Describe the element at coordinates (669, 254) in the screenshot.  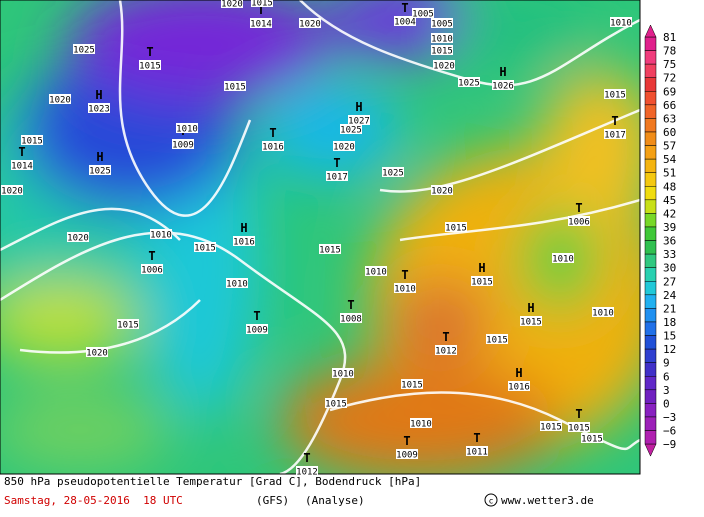
I see `colorbar-label: 33` at that location.